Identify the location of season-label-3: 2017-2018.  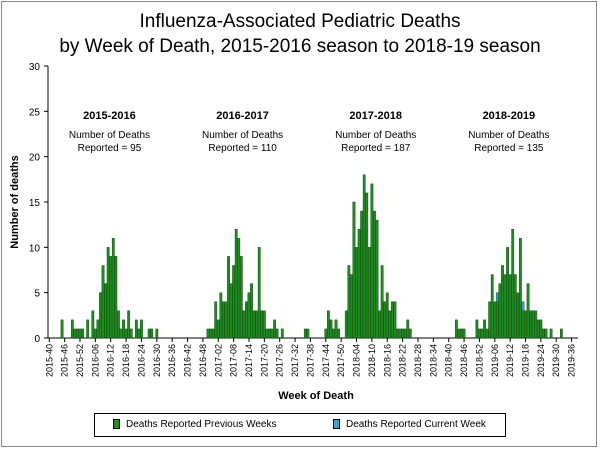
(375, 116).